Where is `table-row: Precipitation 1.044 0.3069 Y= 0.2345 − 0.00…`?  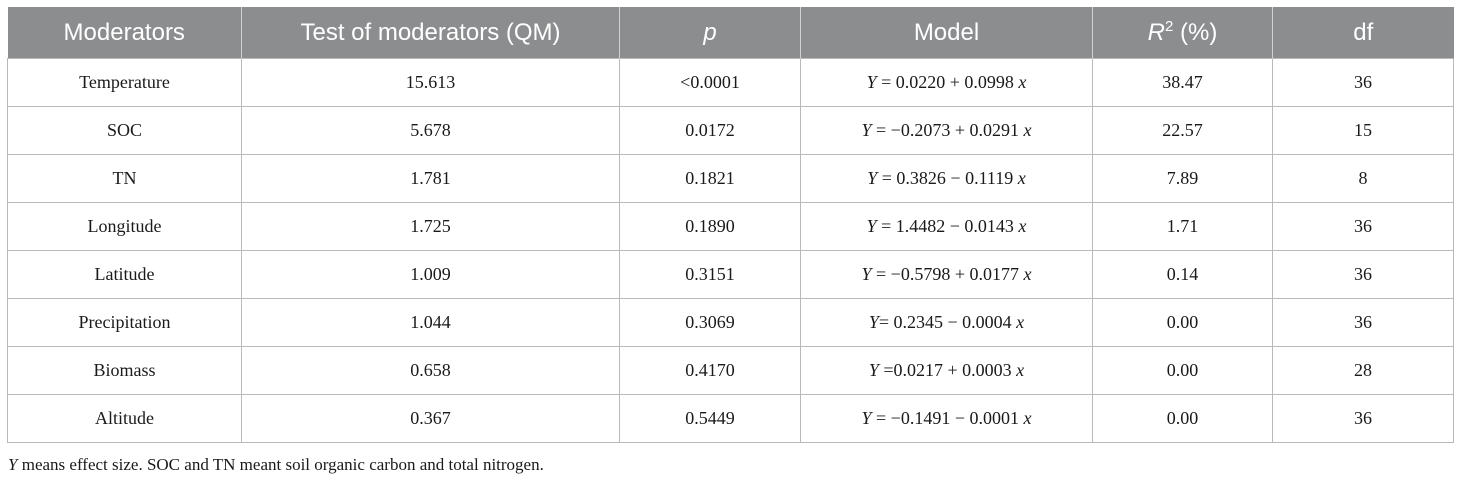
table-row: Precipitation 1.044 0.3069 Y= 0.2345 − 0.00… is located at coordinates (730, 322).